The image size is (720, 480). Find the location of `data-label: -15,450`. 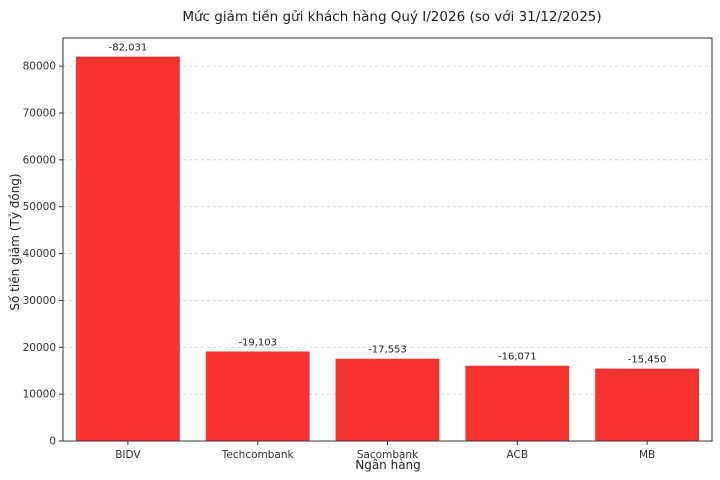

data-label: -15,450 is located at coordinates (647, 360).